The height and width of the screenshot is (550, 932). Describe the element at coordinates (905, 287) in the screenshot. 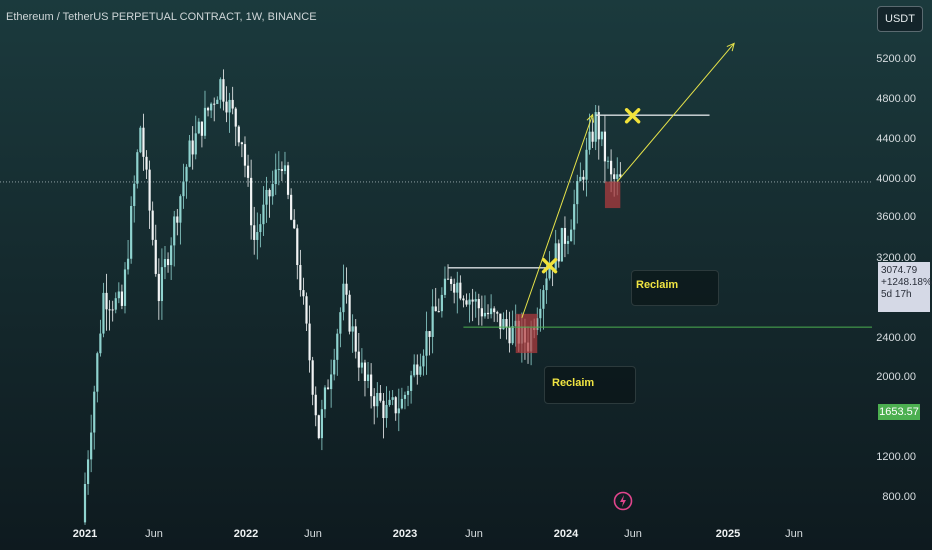

I see `last-price-label: 3074.79 +1248.18% 5d 17h` at that location.